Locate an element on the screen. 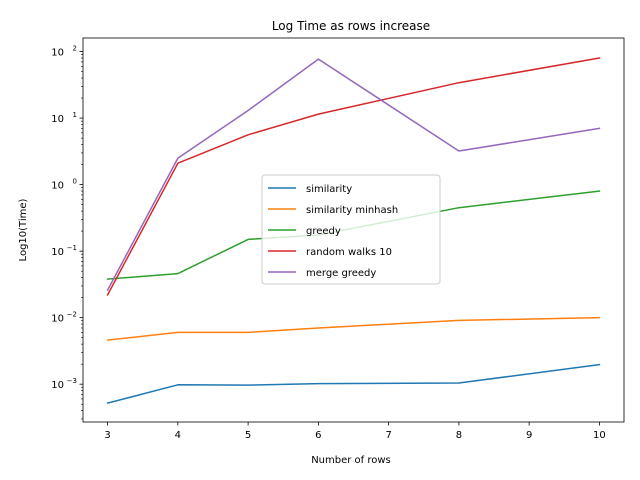 This screenshot has width=640, height=480. y-tick-exponent: −1 is located at coordinates (72, 248).